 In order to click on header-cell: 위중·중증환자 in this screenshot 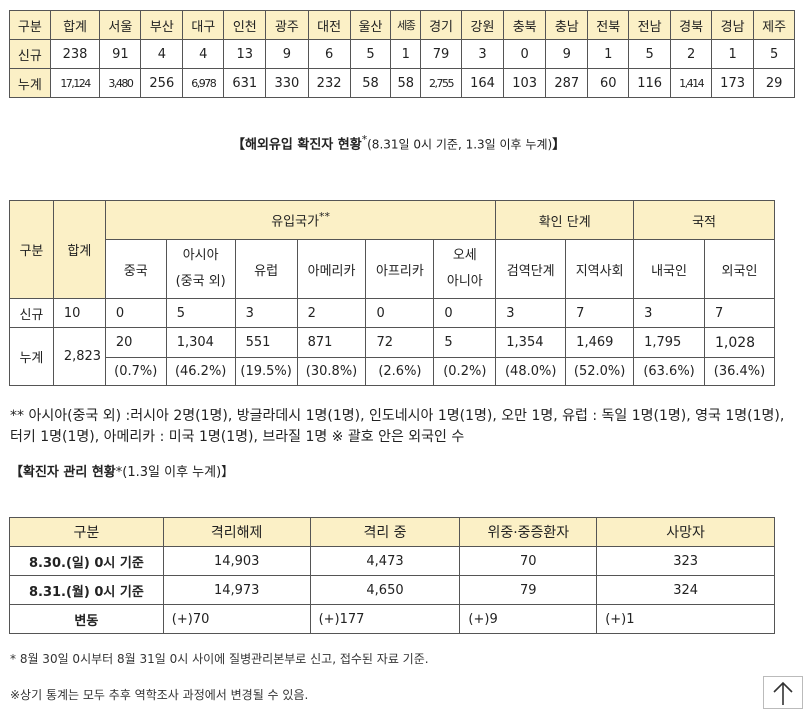, I will do `click(528, 532)`.